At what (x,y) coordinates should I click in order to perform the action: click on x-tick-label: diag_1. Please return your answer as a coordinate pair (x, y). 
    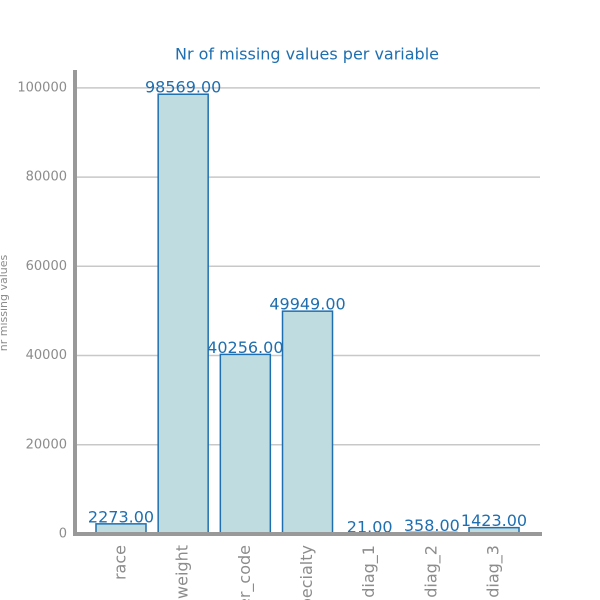
    Looking at the image, I should click on (369, 571).